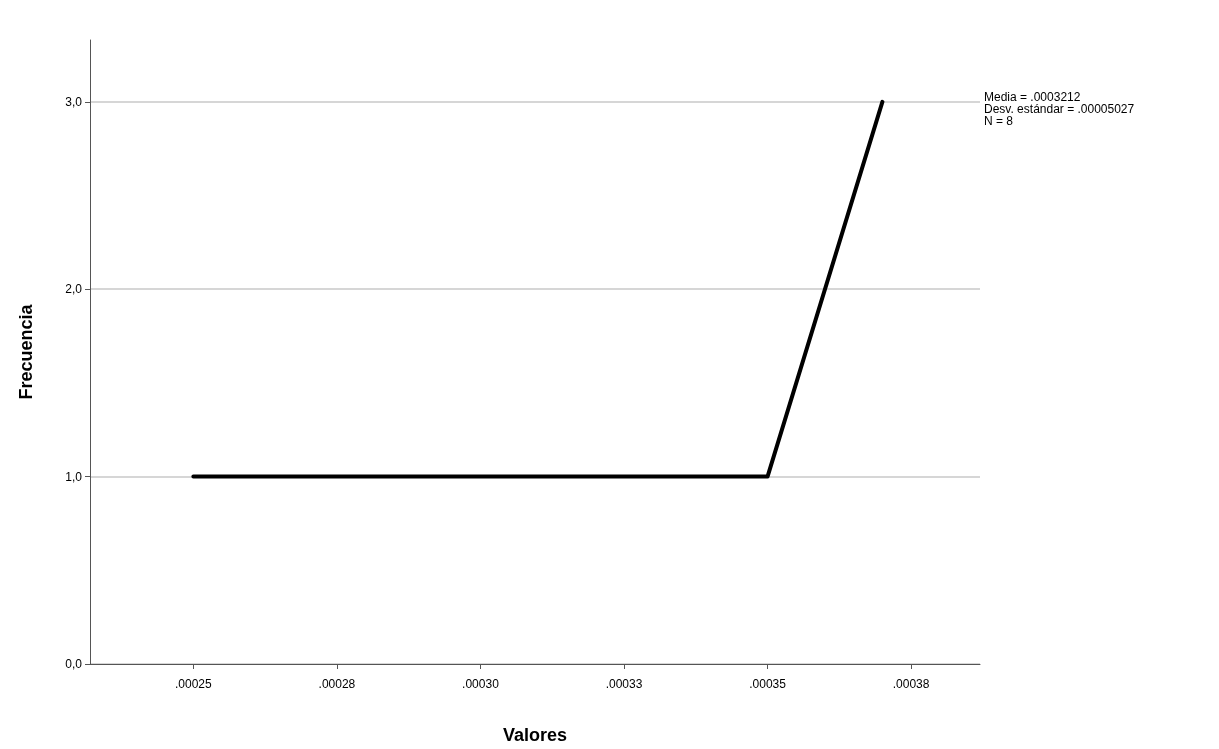 The width and height of the screenshot is (1219, 749). I want to click on text: N = 8, so click(999, 121).